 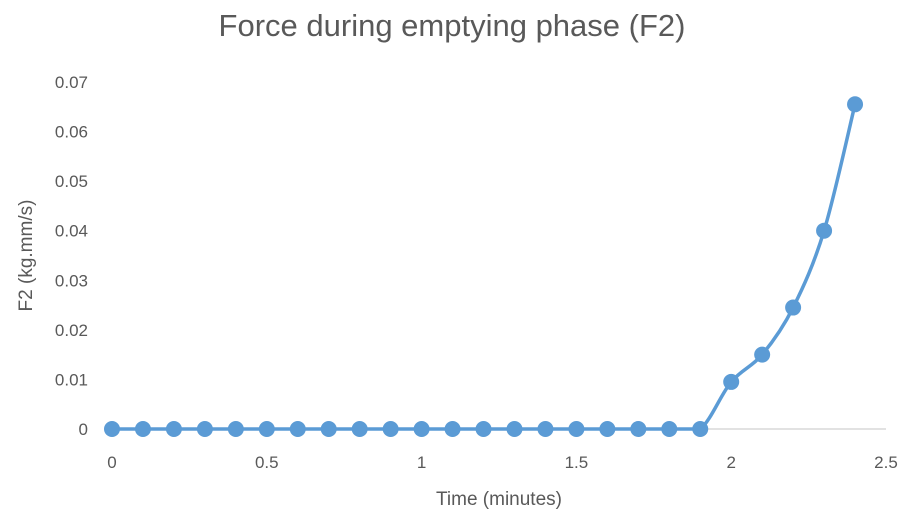 What do you see at coordinates (452, 25) in the screenshot?
I see `chart-title: Force during emptying phase (F2)` at bounding box center [452, 25].